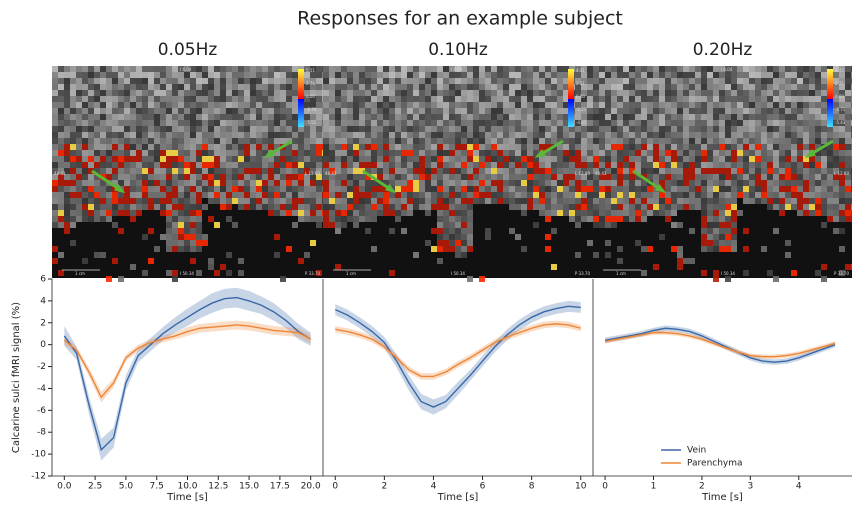 The height and width of the screenshot is (506, 854). What do you see at coordinates (80, 273) in the screenshot?
I see `image-label: 1 cm` at bounding box center [80, 273].